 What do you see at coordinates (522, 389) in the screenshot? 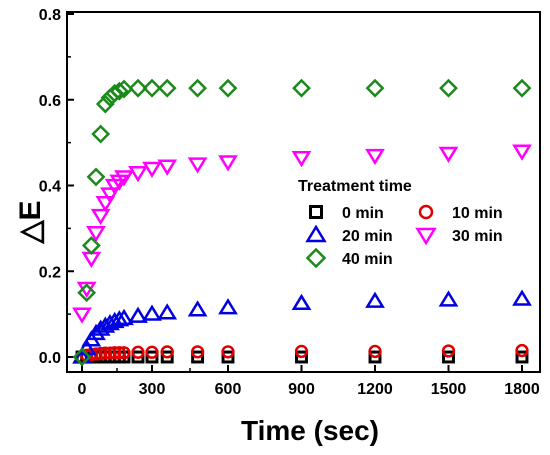
I see `x-tick-label: 1800` at bounding box center [522, 389].